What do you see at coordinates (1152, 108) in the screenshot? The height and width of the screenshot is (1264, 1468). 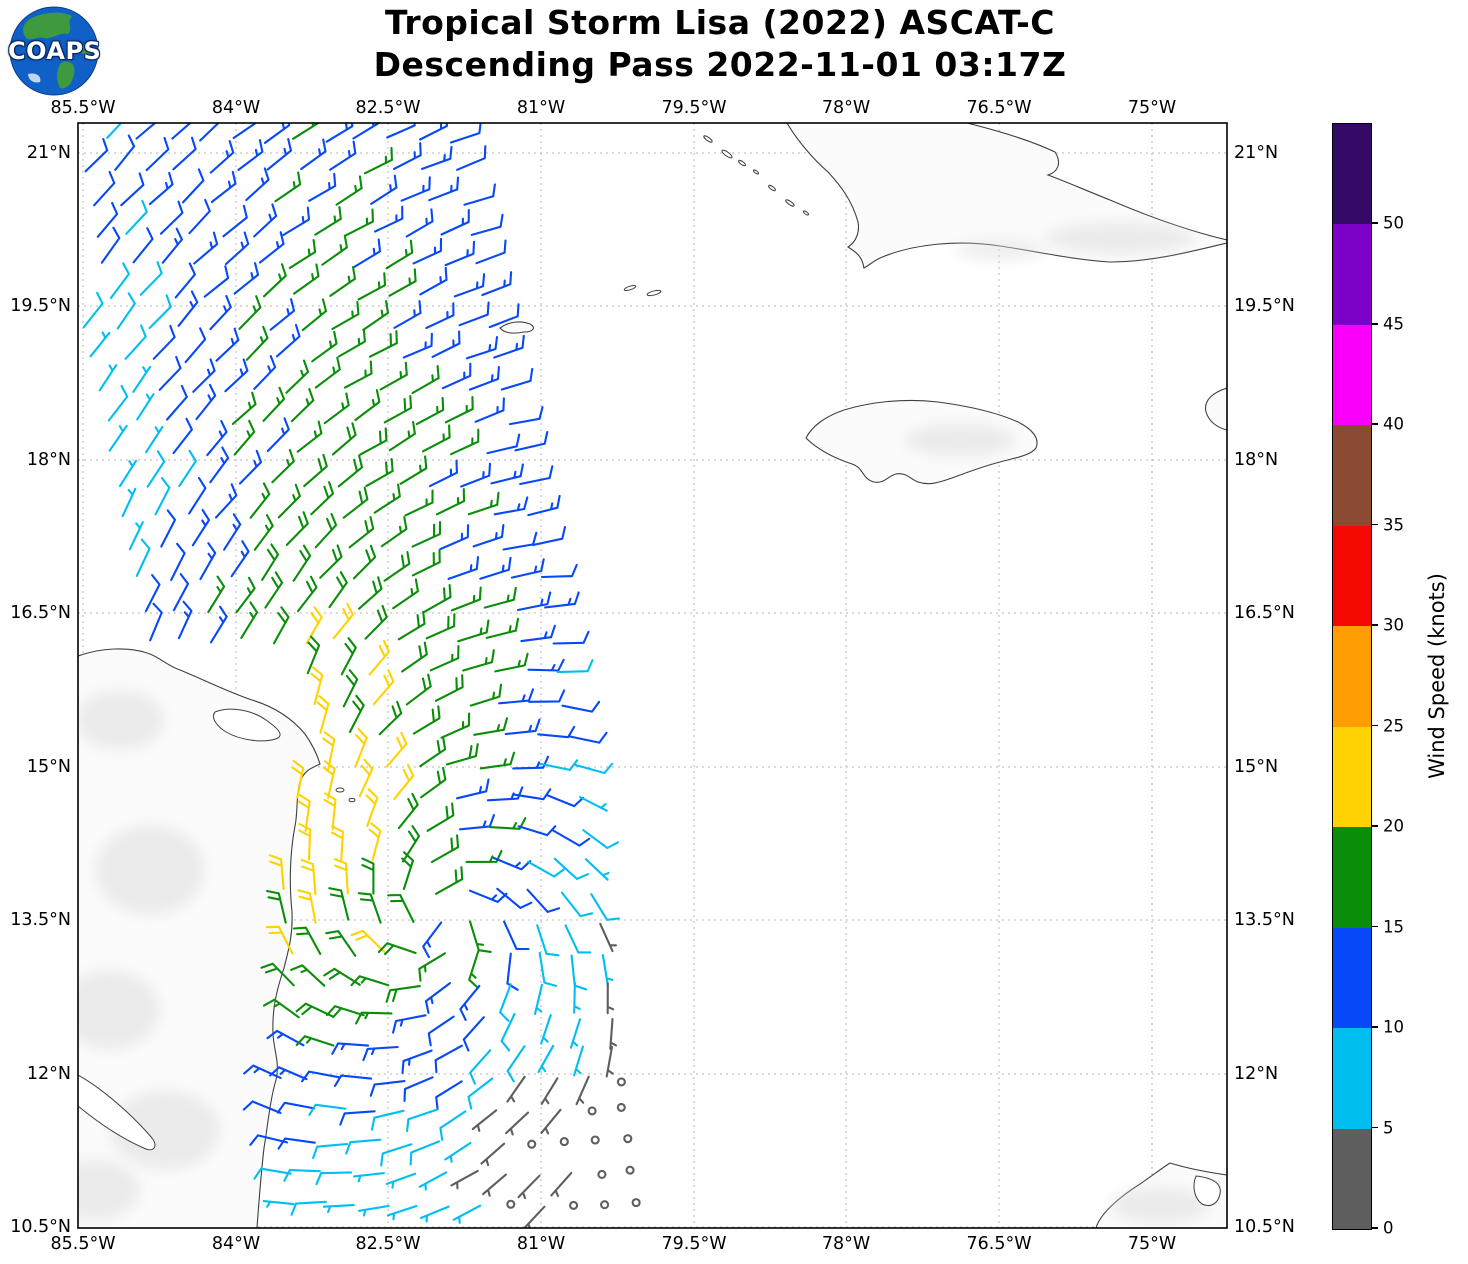 I see `lon-tick-label-top: 75°W` at bounding box center [1152, 108].